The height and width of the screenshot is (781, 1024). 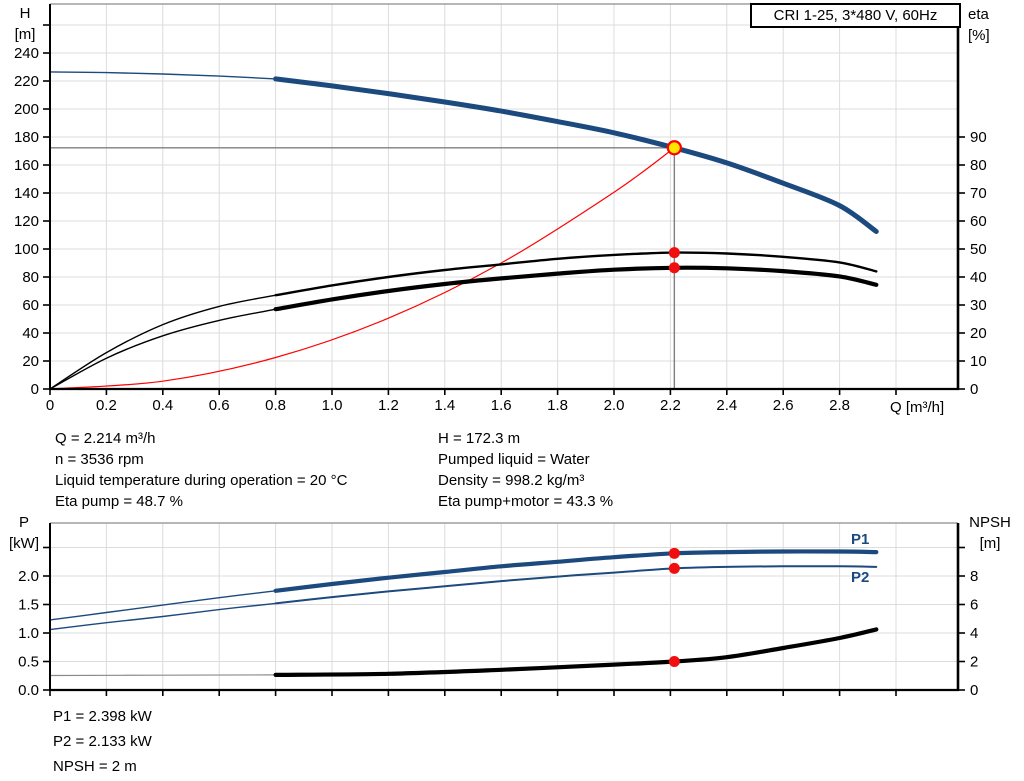 I want to click on info-npsh: NPSH = 2 m, so click(x=95, y=766).